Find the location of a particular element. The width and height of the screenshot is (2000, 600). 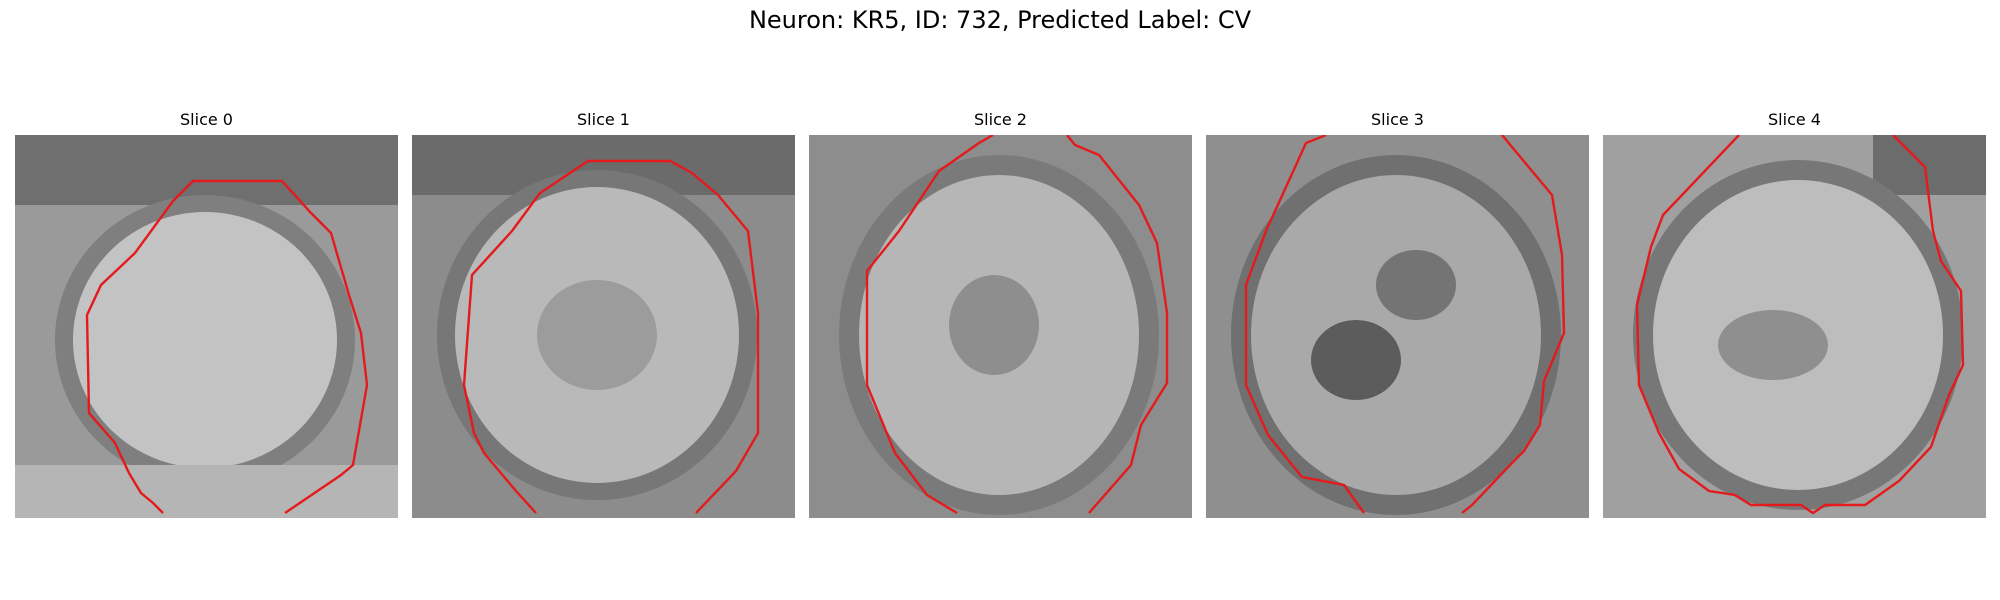

slice-panel-1: Slice 1 is located at coordinates (603, 313).